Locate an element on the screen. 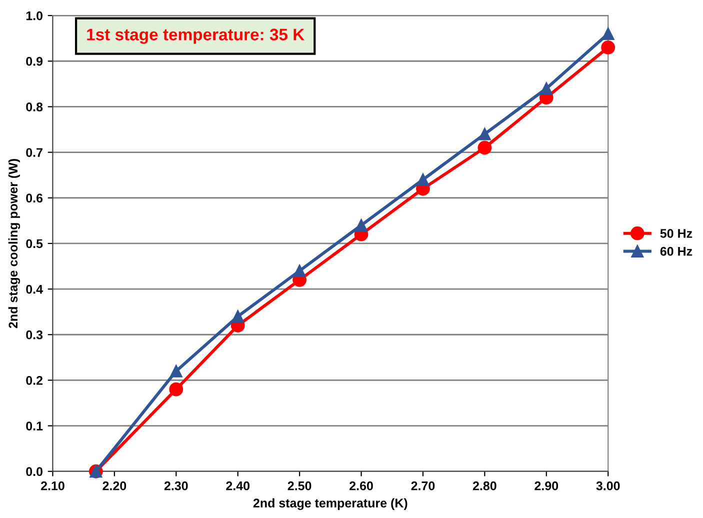  y-tick-label: 0.4 is located at coordinates (34, 289).